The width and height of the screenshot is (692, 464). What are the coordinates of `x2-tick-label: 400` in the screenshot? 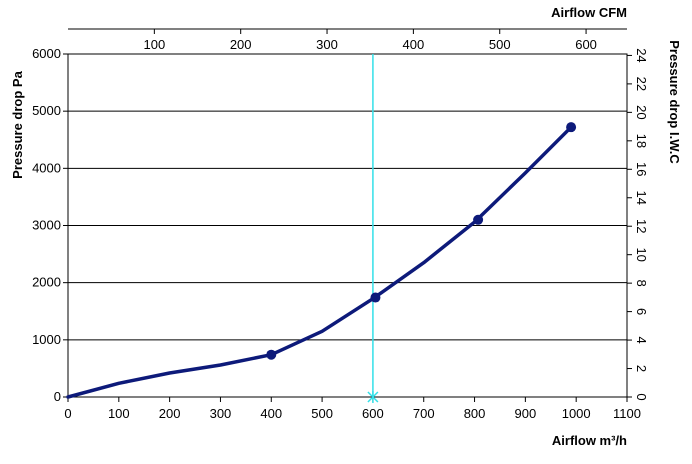 It's located at (414, 44).